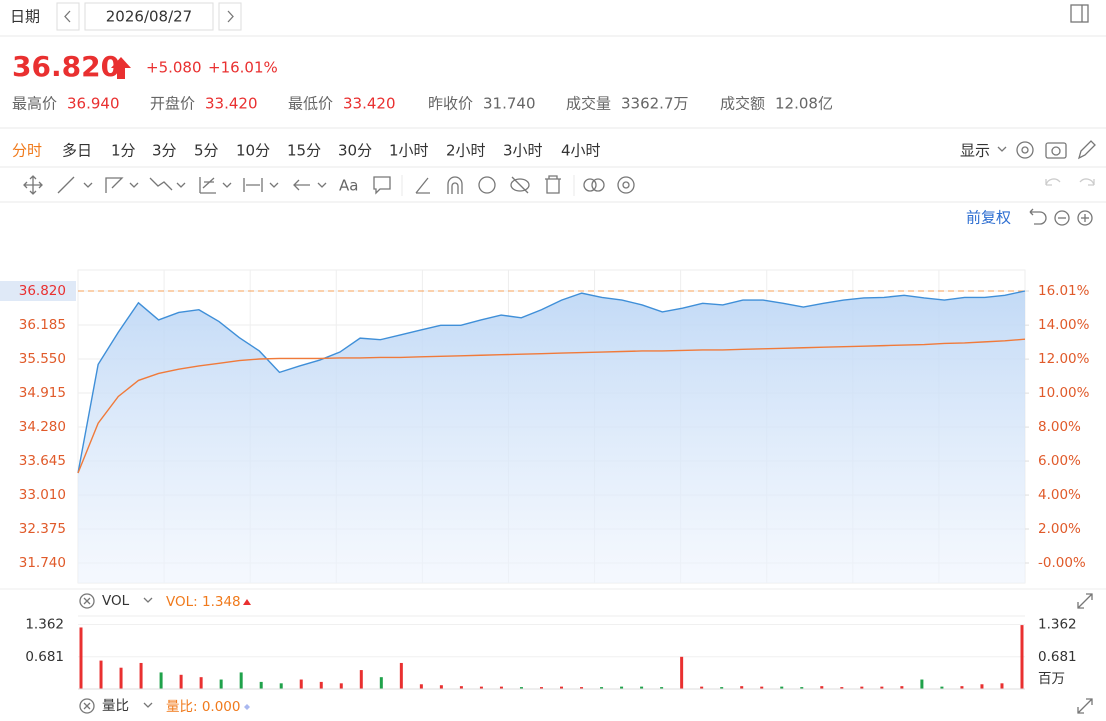 The image size is (1106, 721). I want to click on line-tool, so click(66, 185).